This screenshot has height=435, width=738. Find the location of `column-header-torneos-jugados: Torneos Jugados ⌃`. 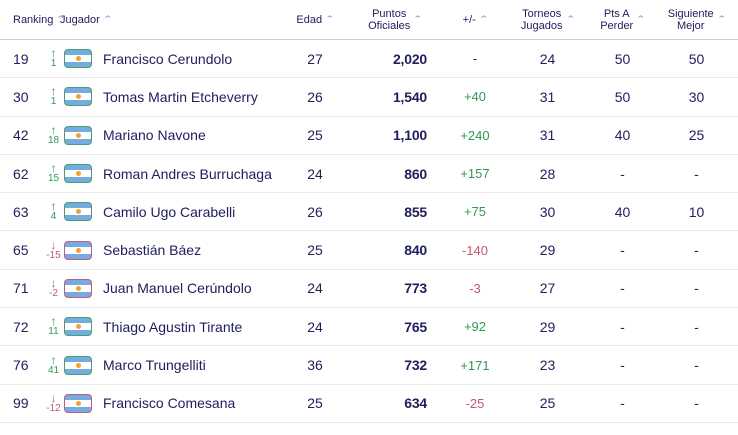

column-header-torneos-jugados: Torneos Jugados ⌃ is located at coordinates (547, 20).